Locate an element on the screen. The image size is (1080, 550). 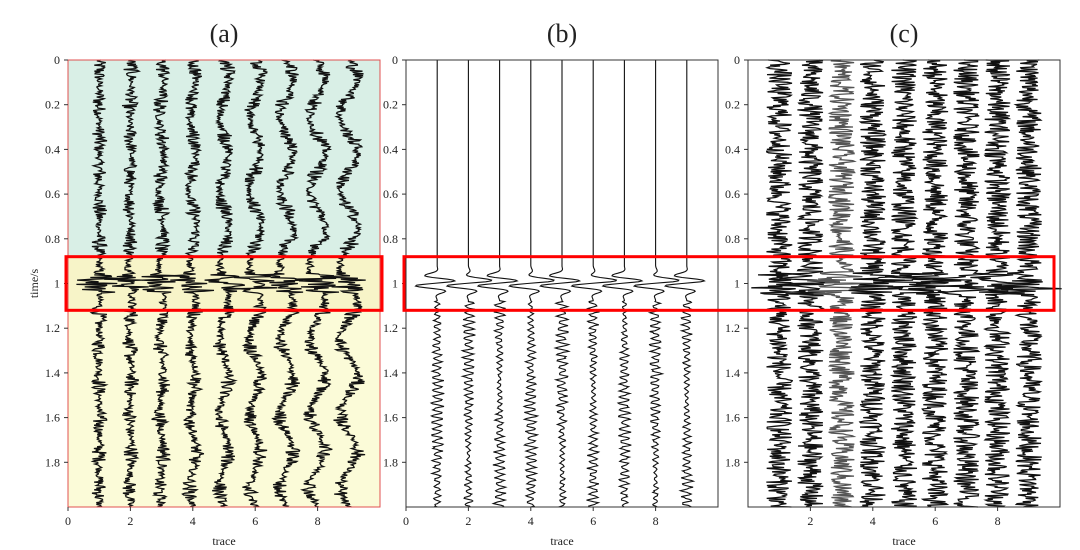
y-axis-label: time/s is located at coordinates (34, 284).